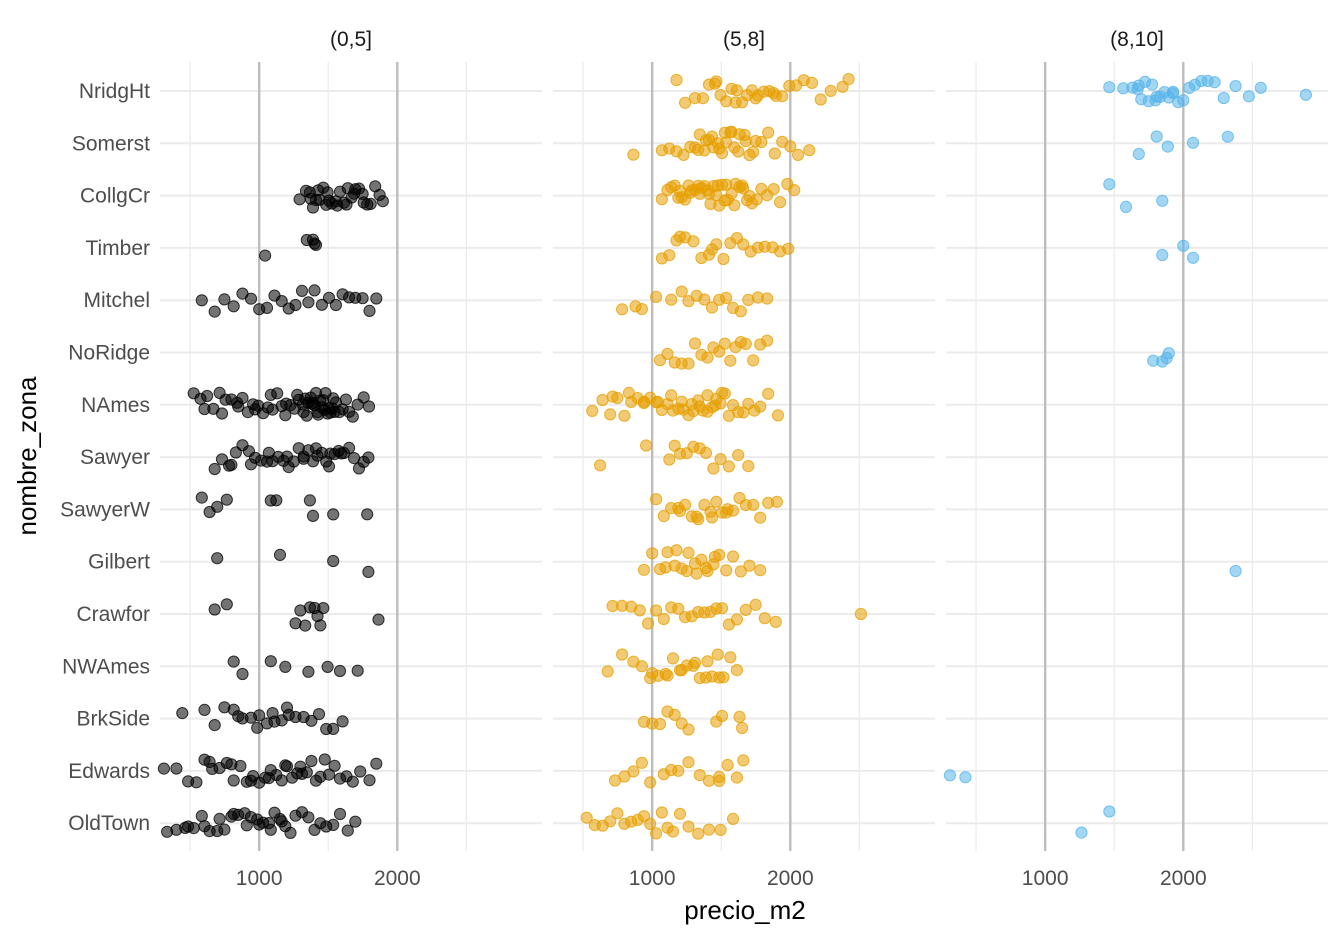 Image resolution: width=1344 pixels, height=940 pixels. Describe the element at coordinates (111, 143) in the screenshot. I see `y-tick-label: Somerst` at that location.